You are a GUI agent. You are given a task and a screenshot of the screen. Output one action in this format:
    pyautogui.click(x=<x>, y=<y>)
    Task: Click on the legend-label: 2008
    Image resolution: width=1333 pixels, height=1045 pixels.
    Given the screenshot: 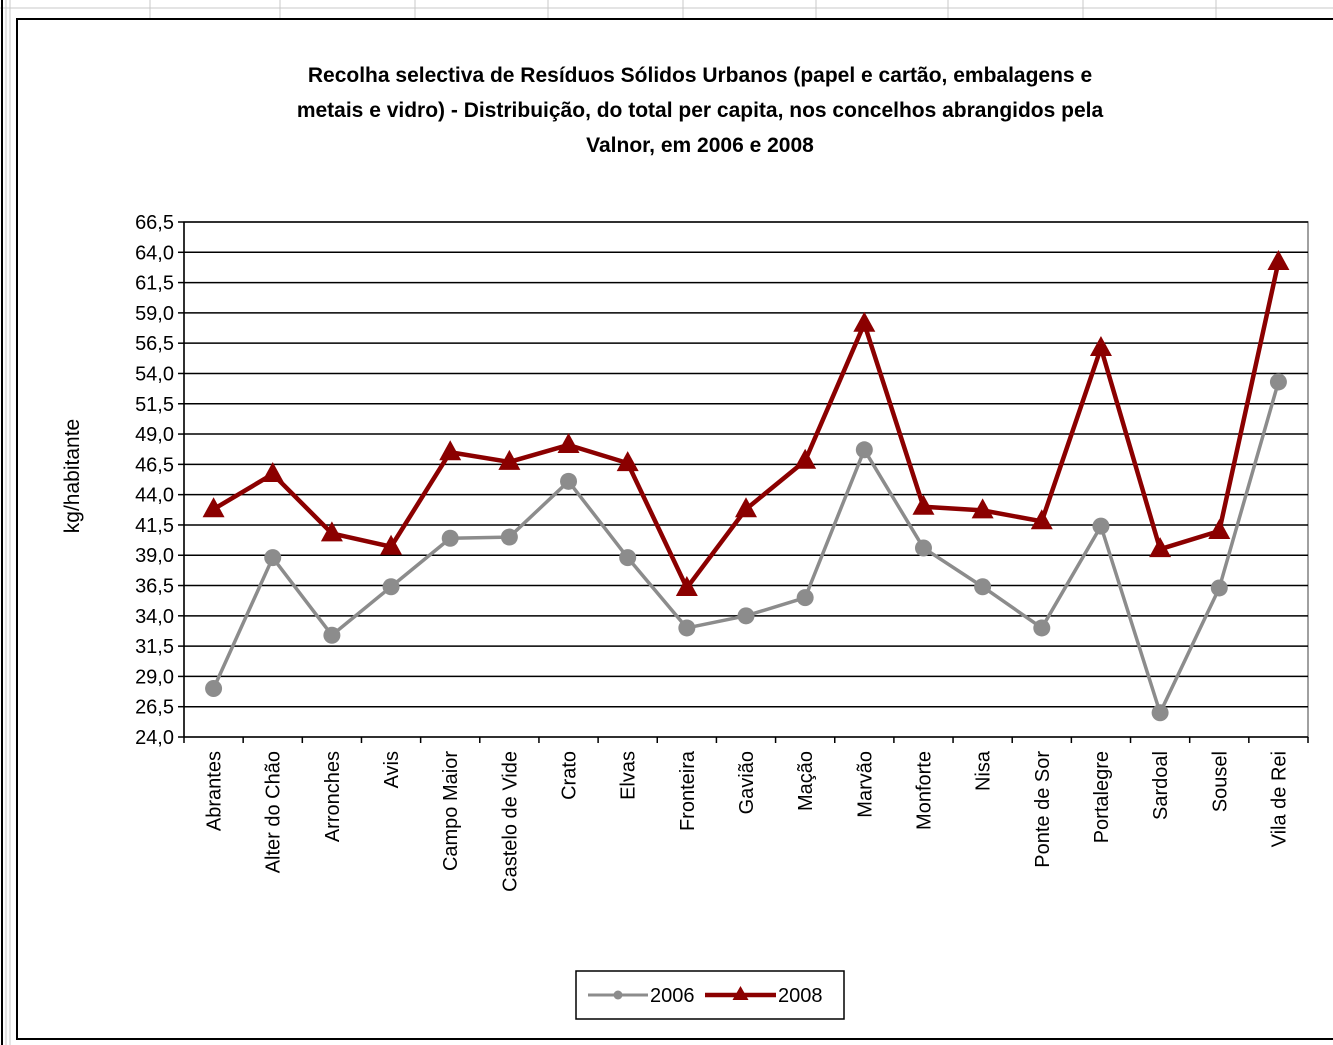 What is the action you would take?
    pyautogui.click(x=800, y=996)
    